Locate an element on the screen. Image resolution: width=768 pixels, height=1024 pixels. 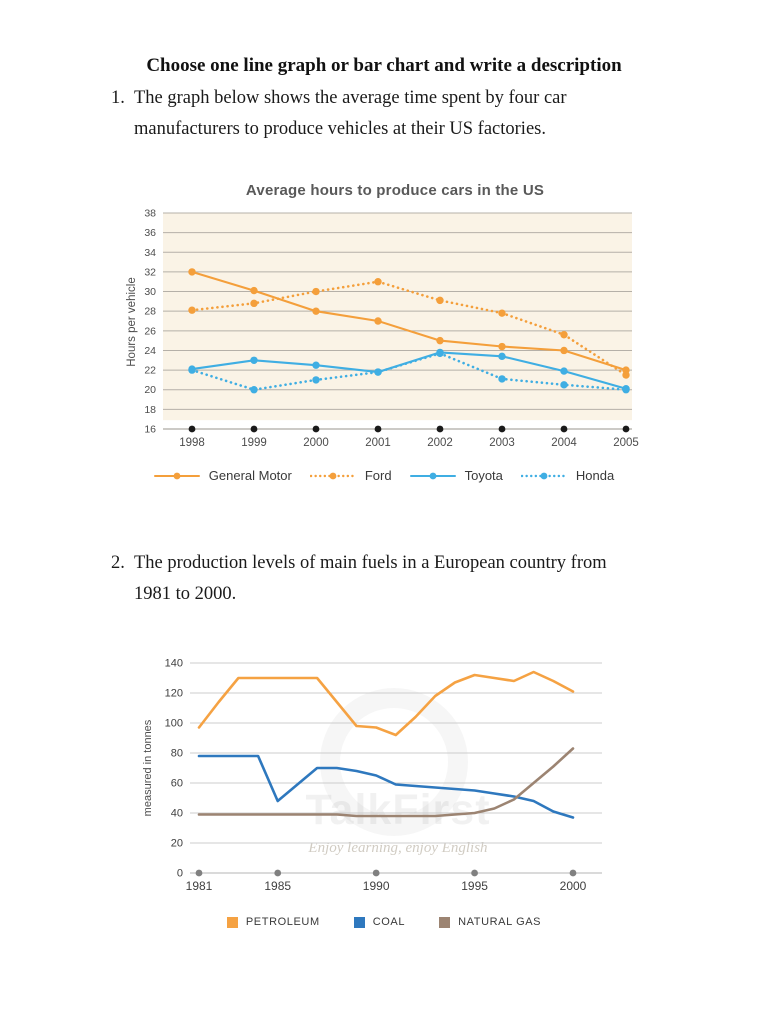
svg-text: 80 is located at coordinates (177, 754).